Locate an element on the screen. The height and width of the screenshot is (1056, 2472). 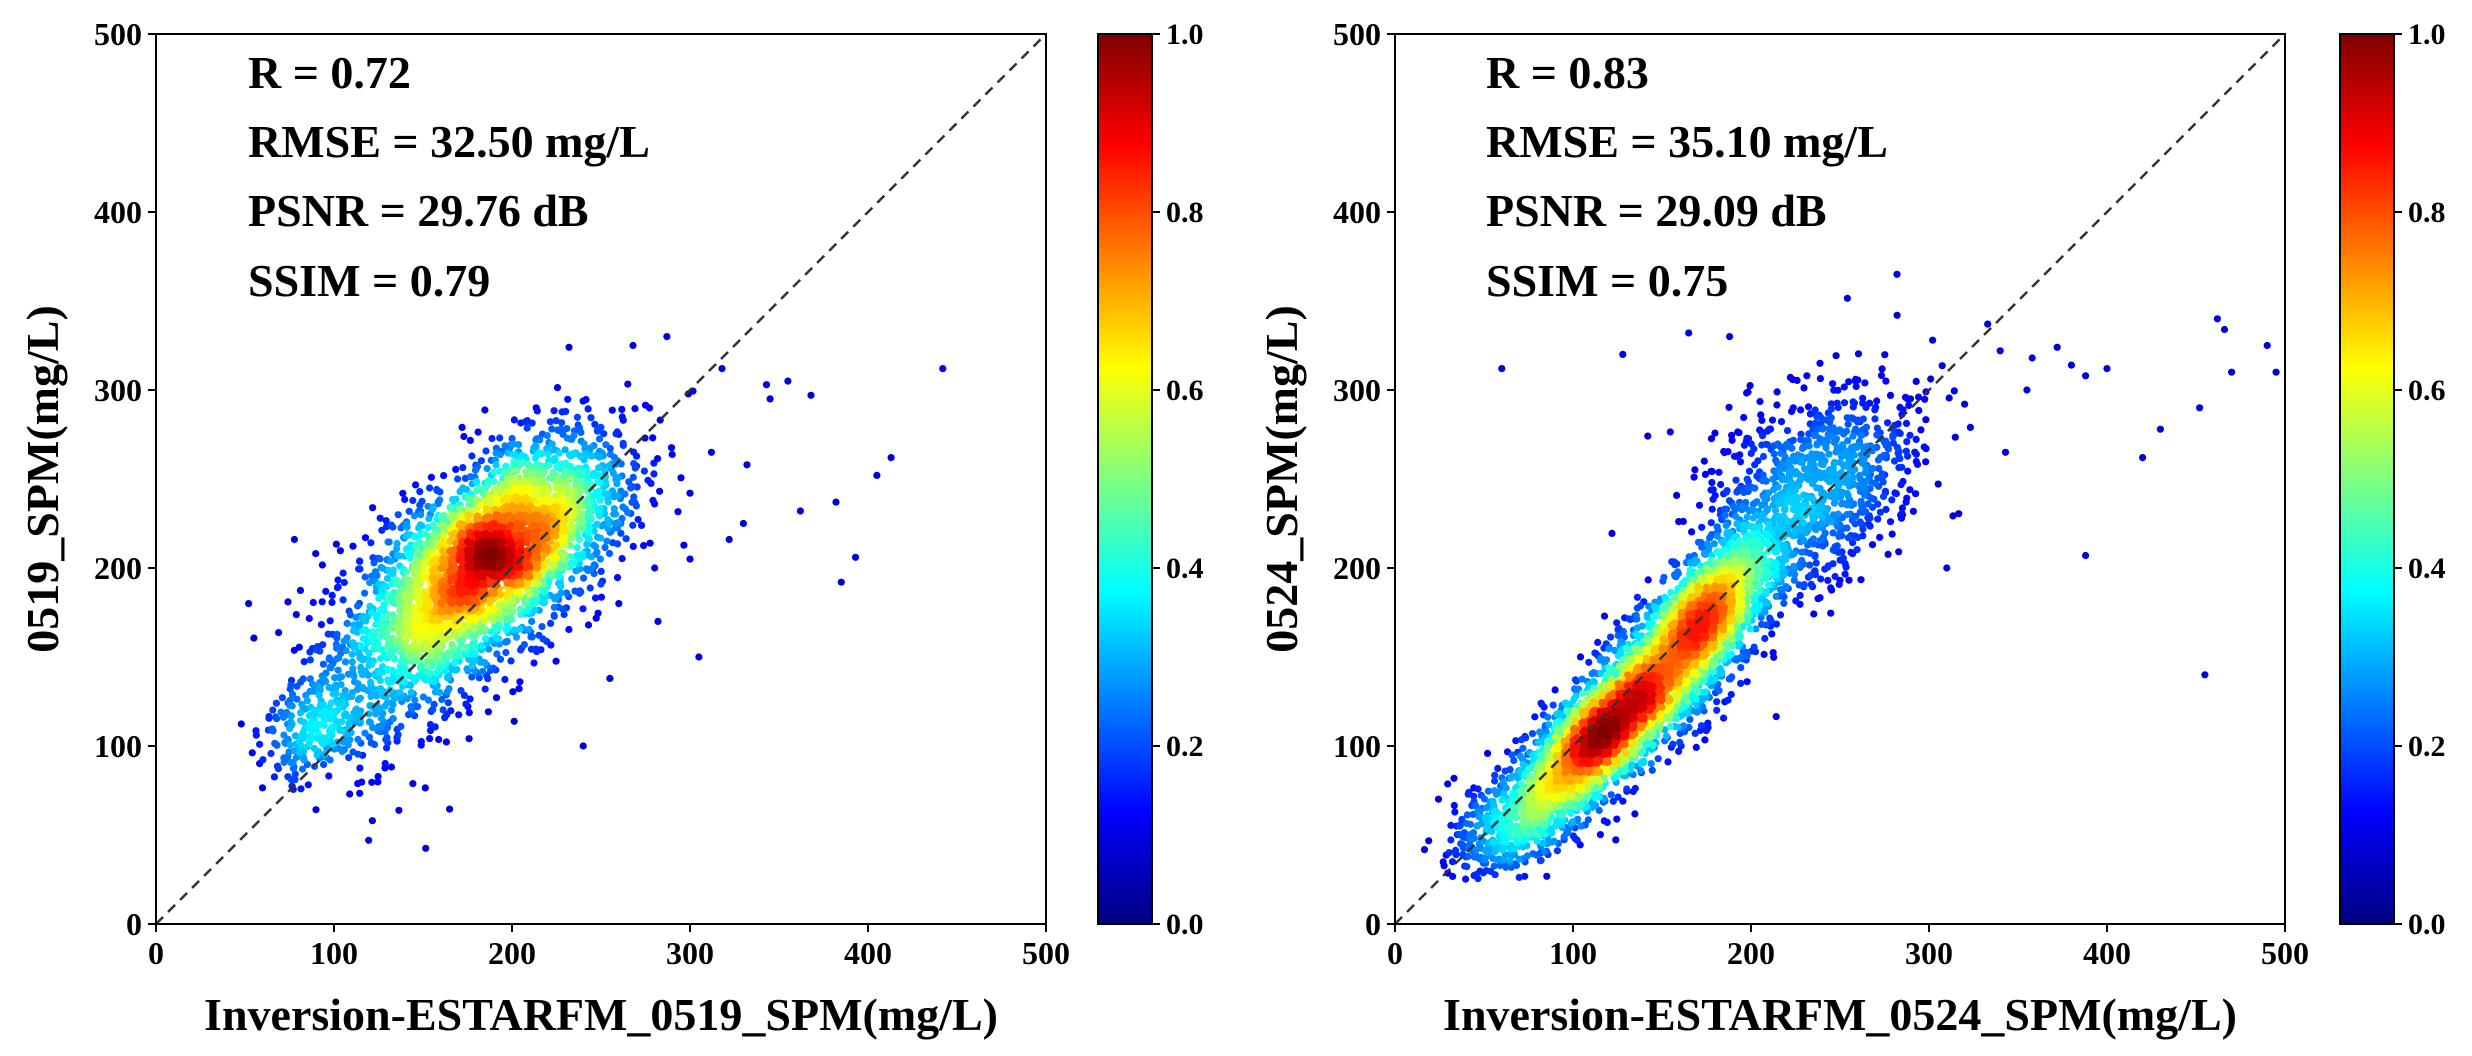
x-tick-label: 400 is located at coordinates (868, 953).